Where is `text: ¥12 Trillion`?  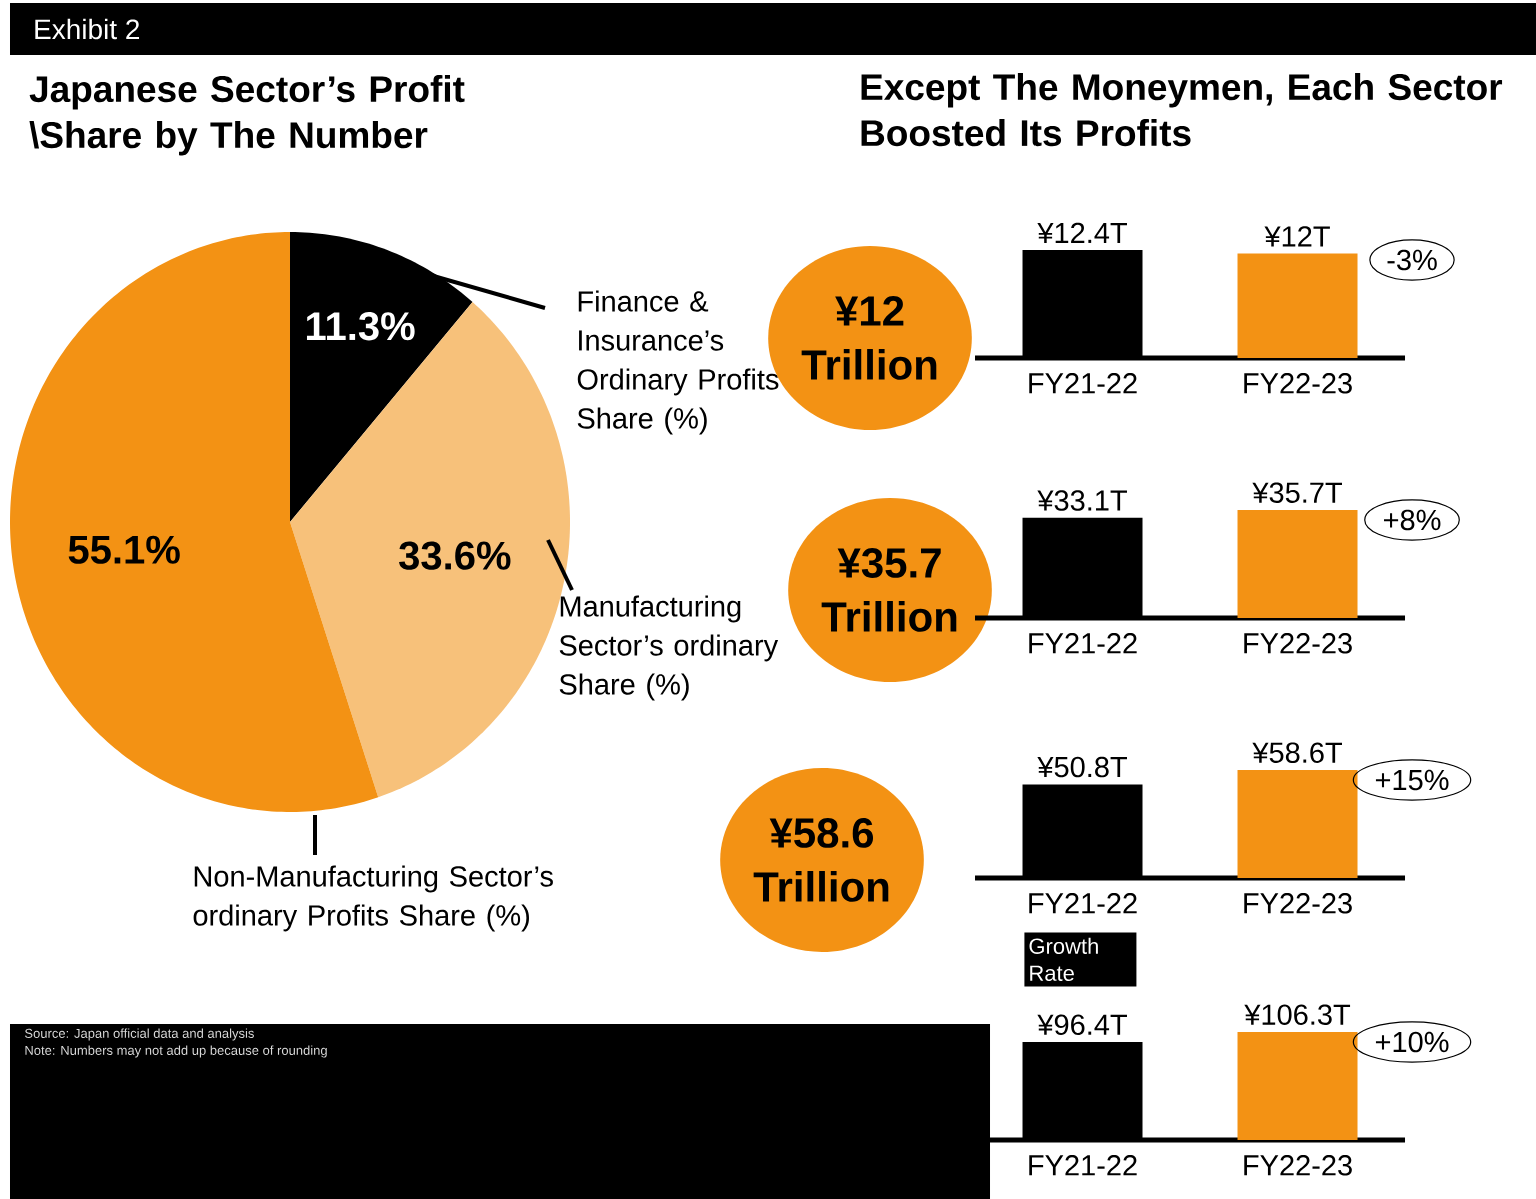 text: ¥12 Trillion is located at coordinates (869, 338).